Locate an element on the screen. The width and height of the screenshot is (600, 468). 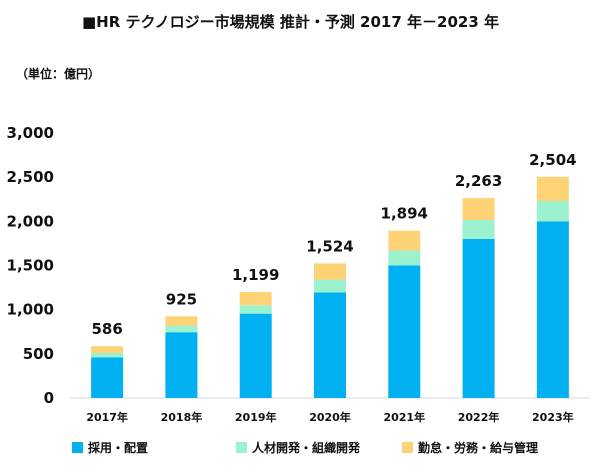
y-tick-label: 0 is located at coordinates (49, 398).